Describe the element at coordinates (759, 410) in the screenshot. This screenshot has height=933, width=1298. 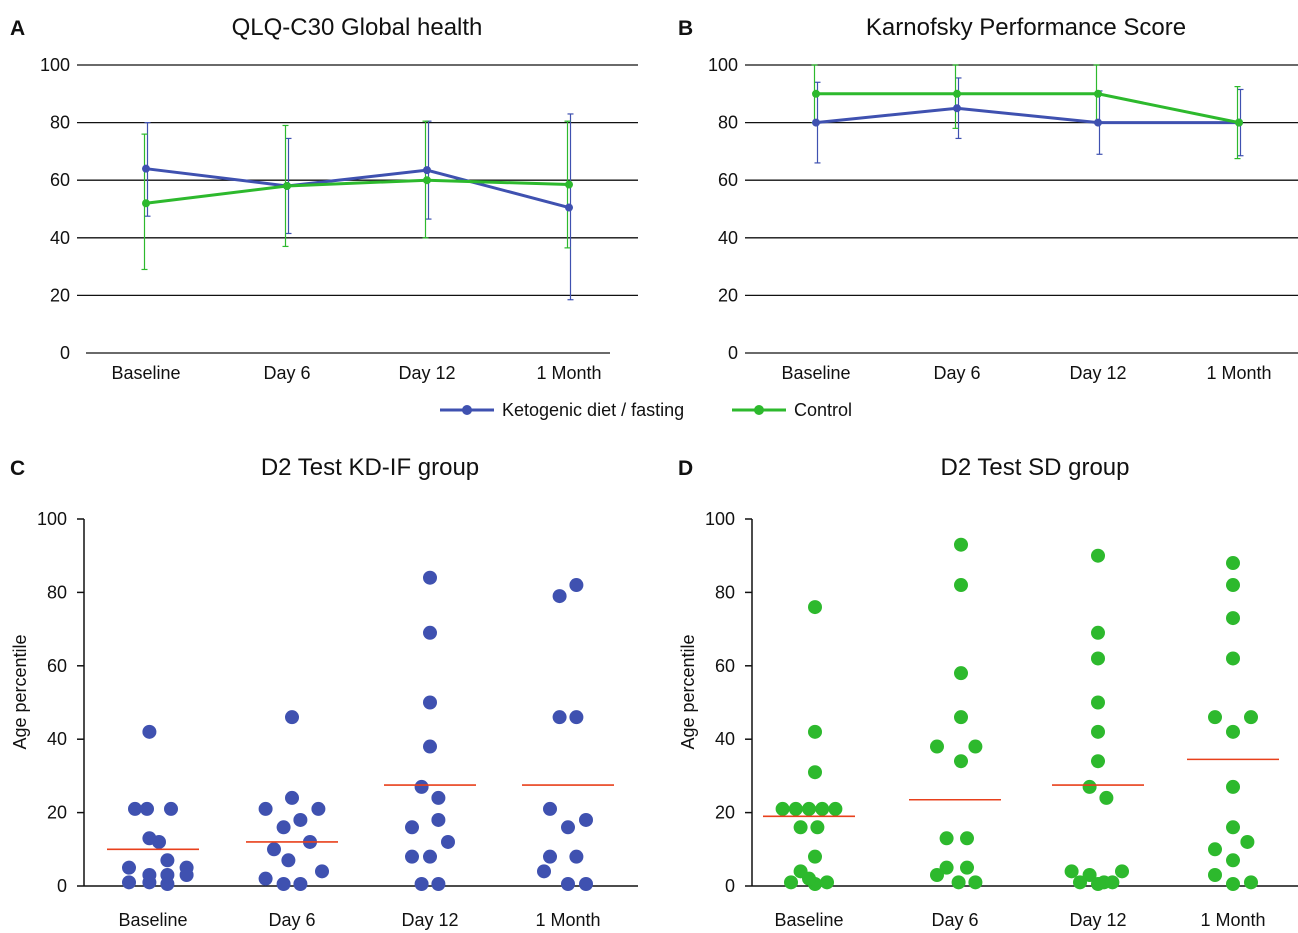
I see `legend-control-marker` at that location.